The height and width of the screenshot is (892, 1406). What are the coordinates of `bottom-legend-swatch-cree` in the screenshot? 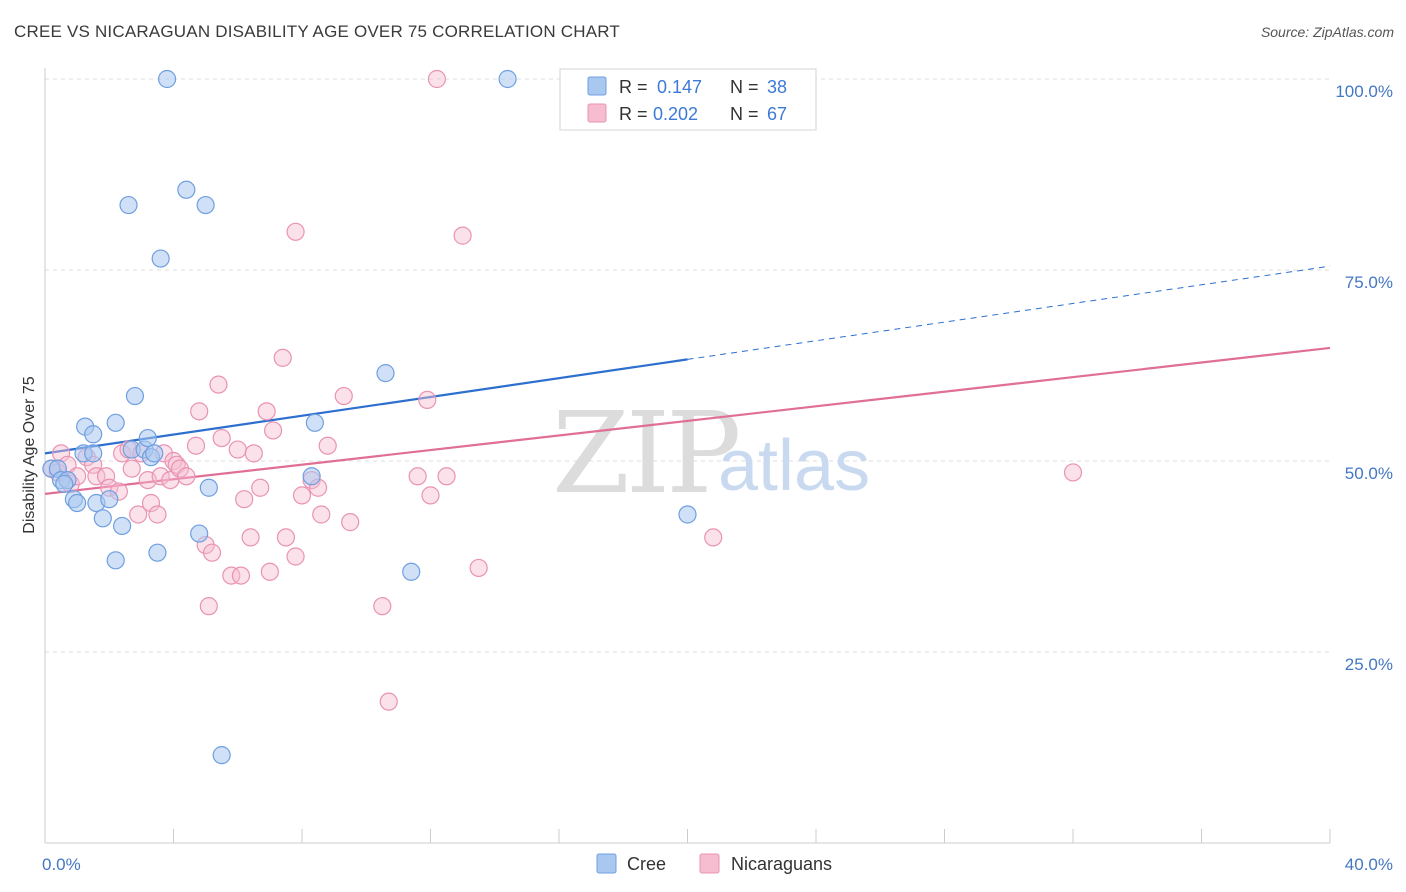 It's located at (606, 863).